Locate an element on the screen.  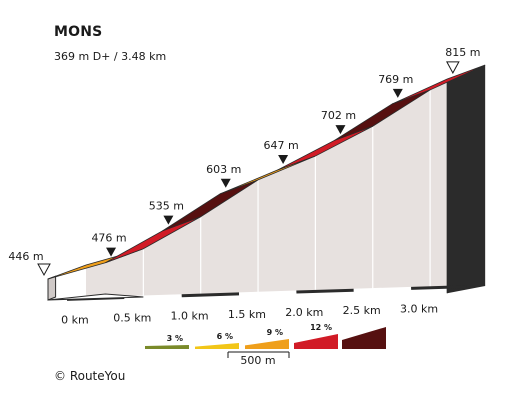
elevation-marker-start is located at coordinates (44, 270).